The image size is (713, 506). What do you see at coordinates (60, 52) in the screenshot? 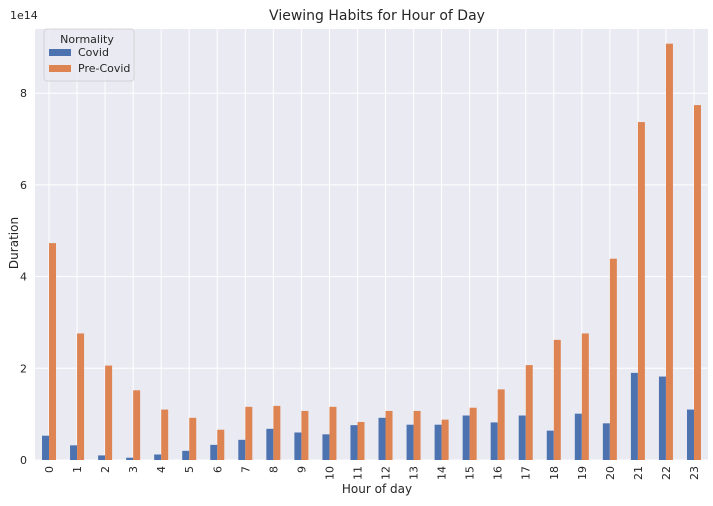
I see `legend-swatch-covid` at bounding box center [60, 52].